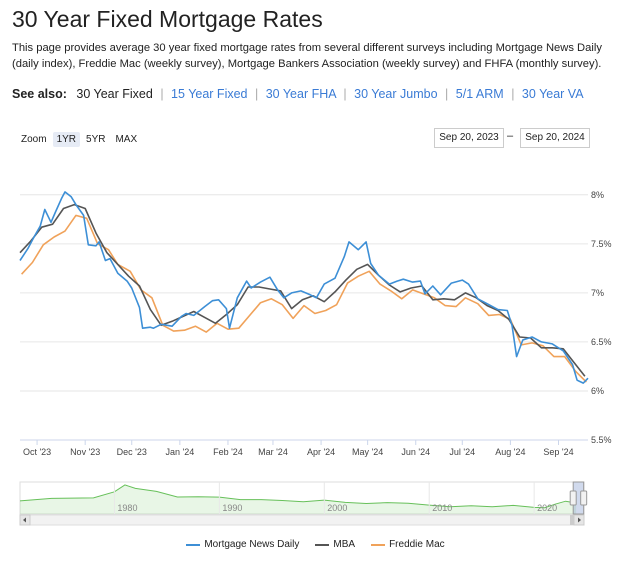 The image size is (631, 567). I want to click on page-title: 30 Year Fixed Mortgage Rates, so click(167, 19).